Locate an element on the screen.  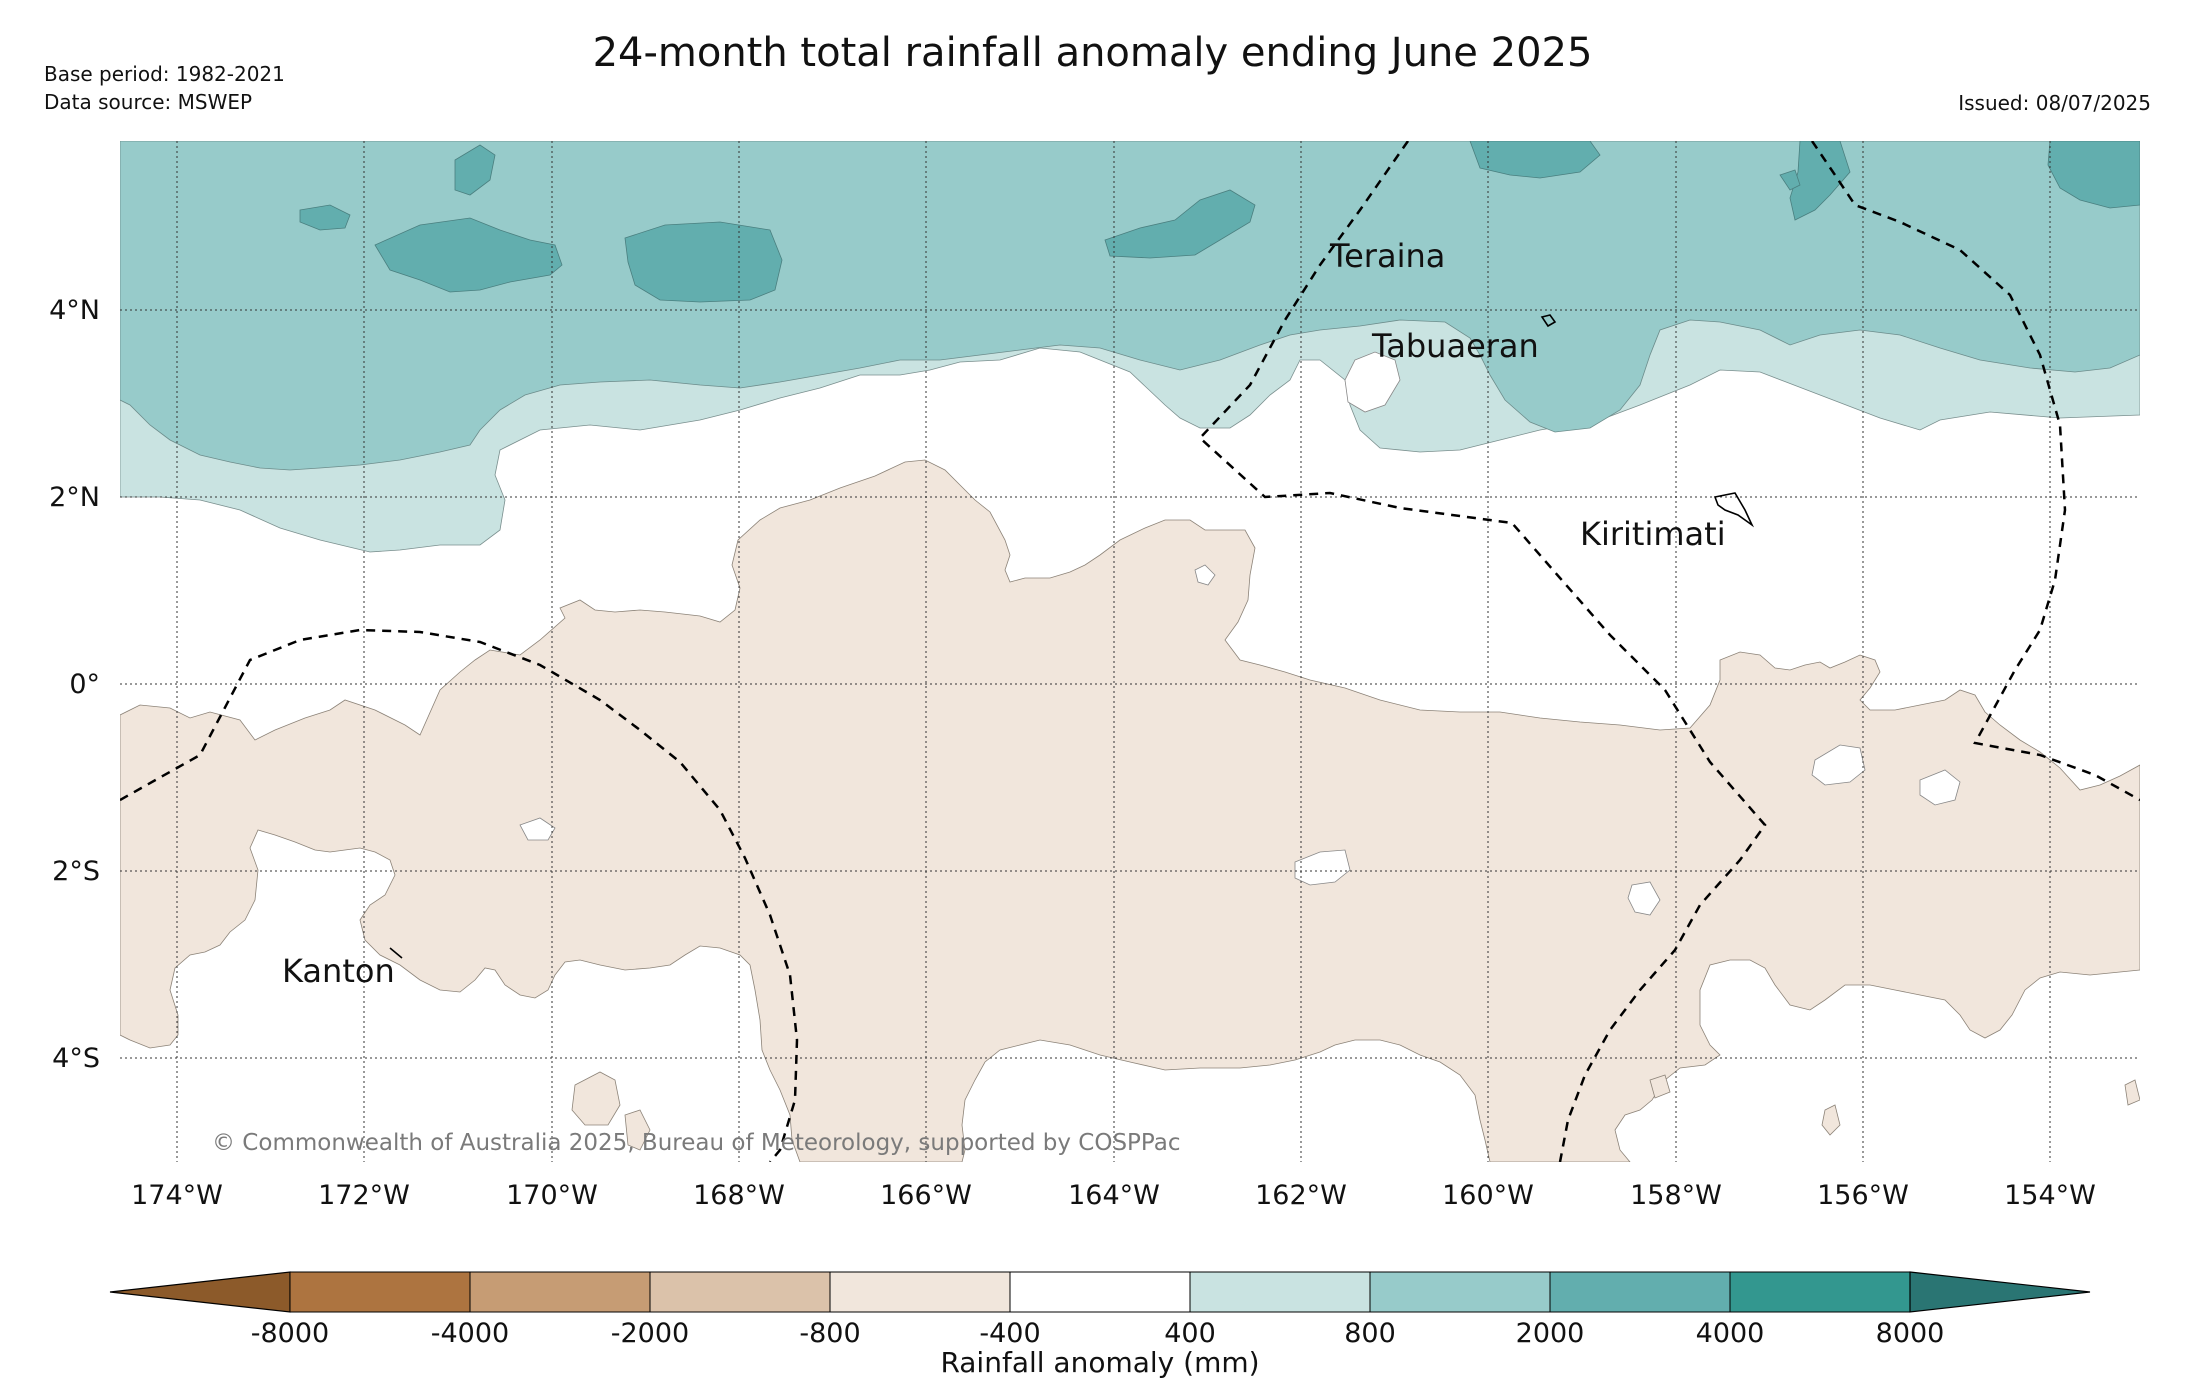
lat-label: 2°N is located at coordinates (74, 497).